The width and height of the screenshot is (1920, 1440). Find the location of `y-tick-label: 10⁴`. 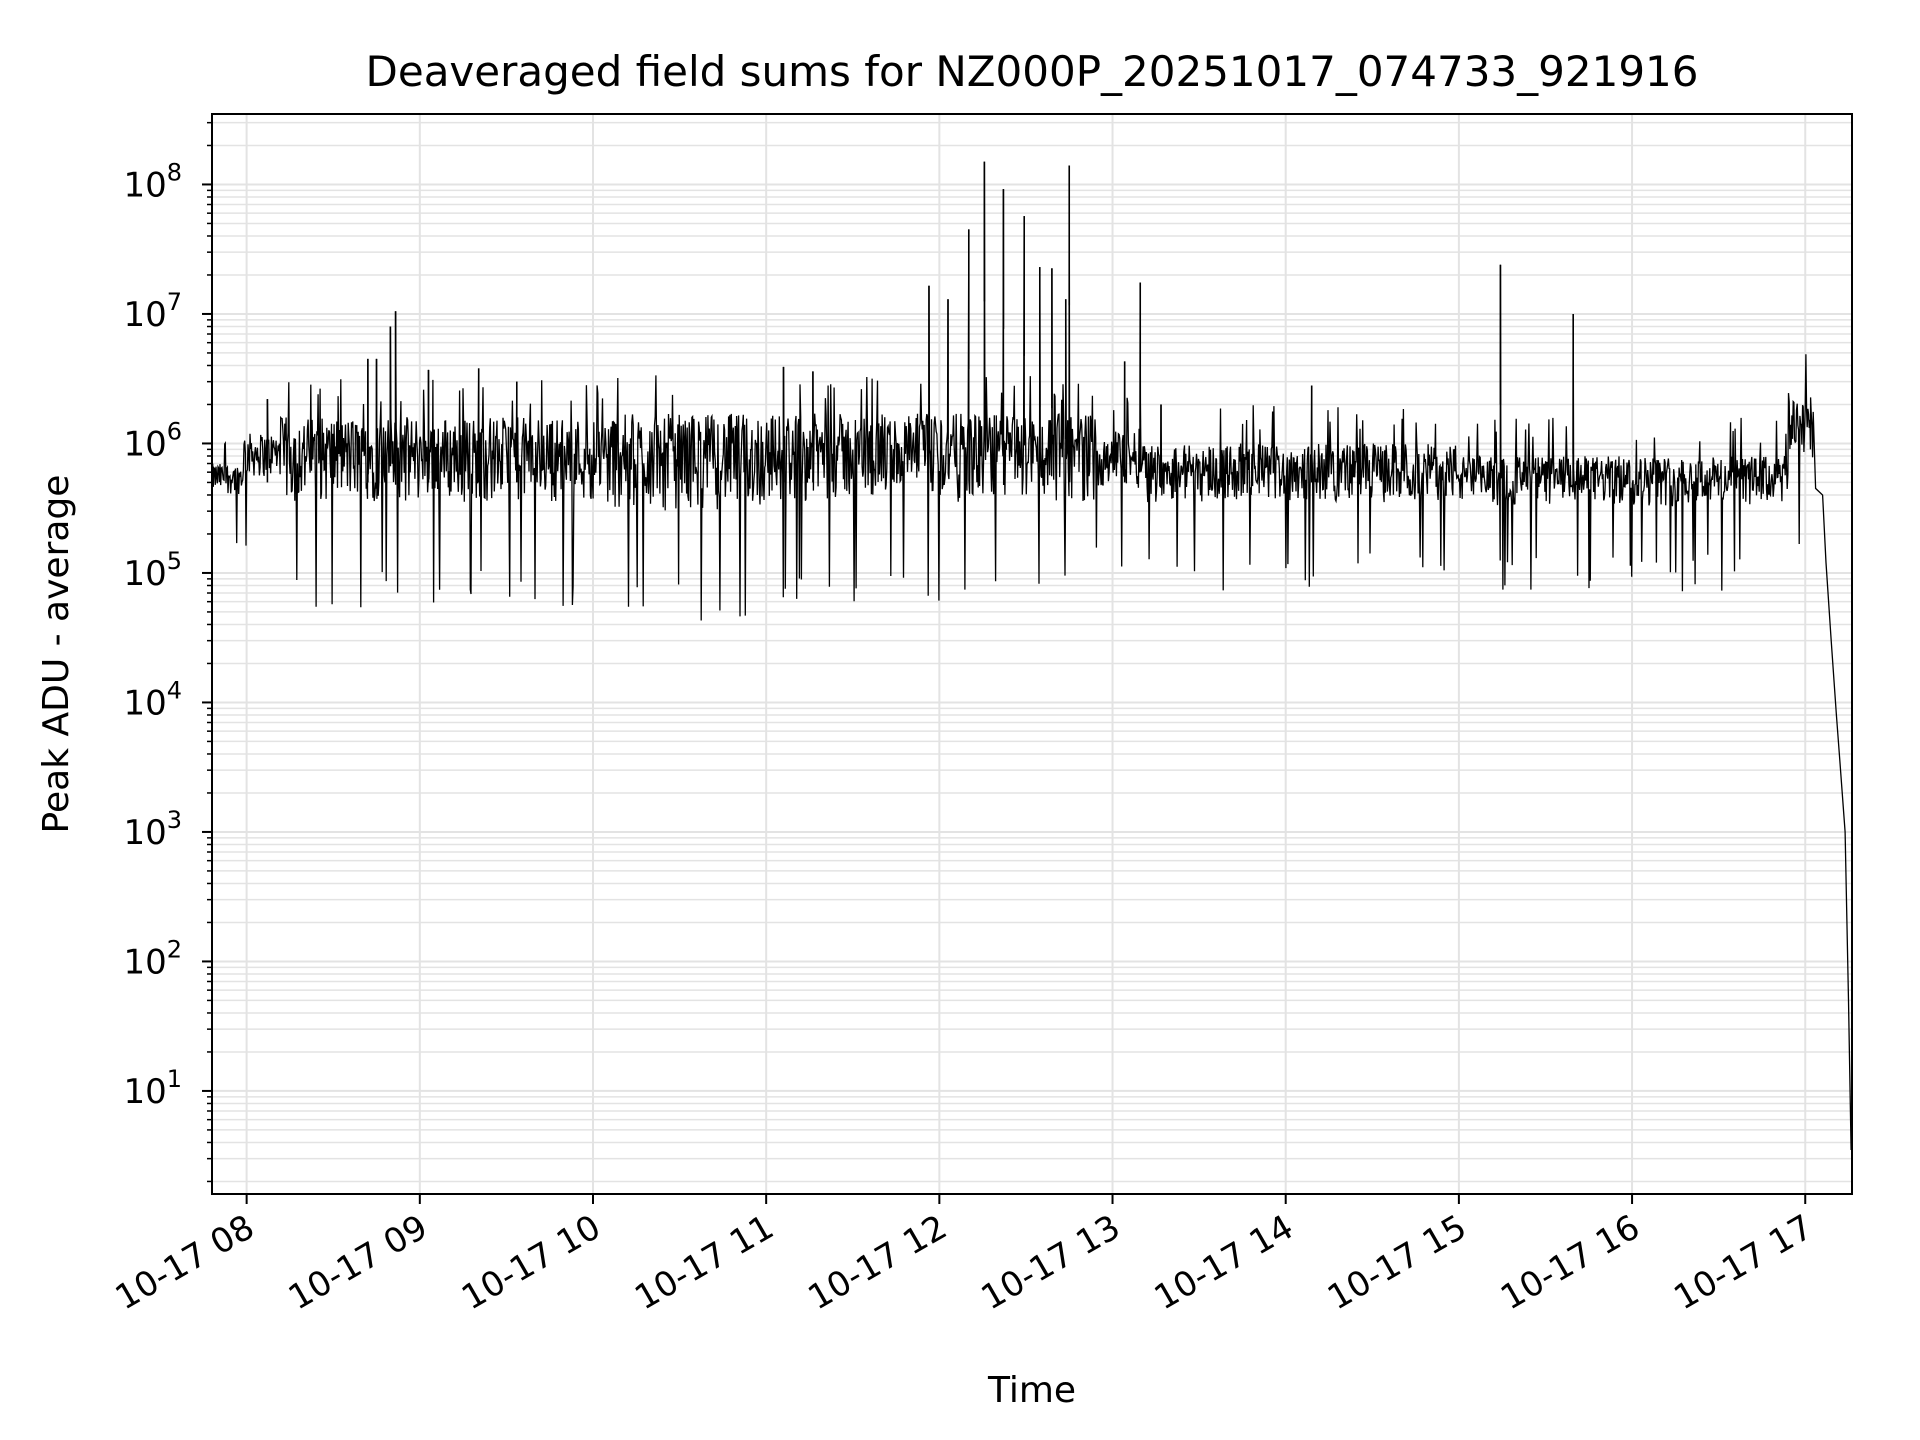

y-tick-label: 10⁴ is located at coordinates (152, 699).